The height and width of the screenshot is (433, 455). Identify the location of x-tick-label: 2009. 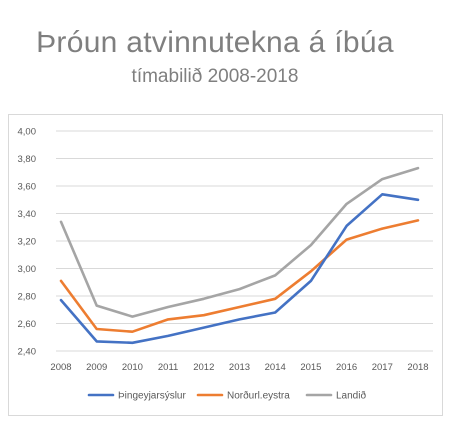
(96, 367).